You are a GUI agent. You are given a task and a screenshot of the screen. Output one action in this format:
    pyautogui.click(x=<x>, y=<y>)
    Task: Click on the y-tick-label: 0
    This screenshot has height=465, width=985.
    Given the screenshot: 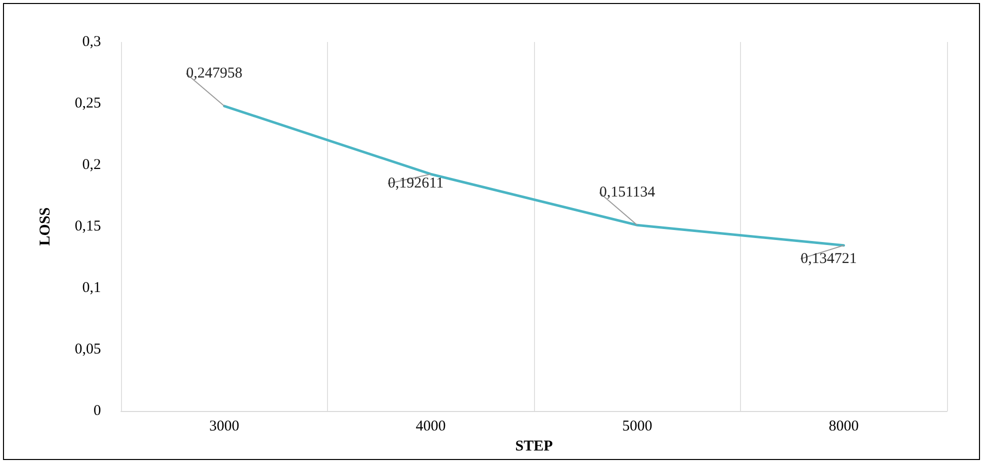 What is the action you would take?
    pyautogui.click(x=97, y=411)
    